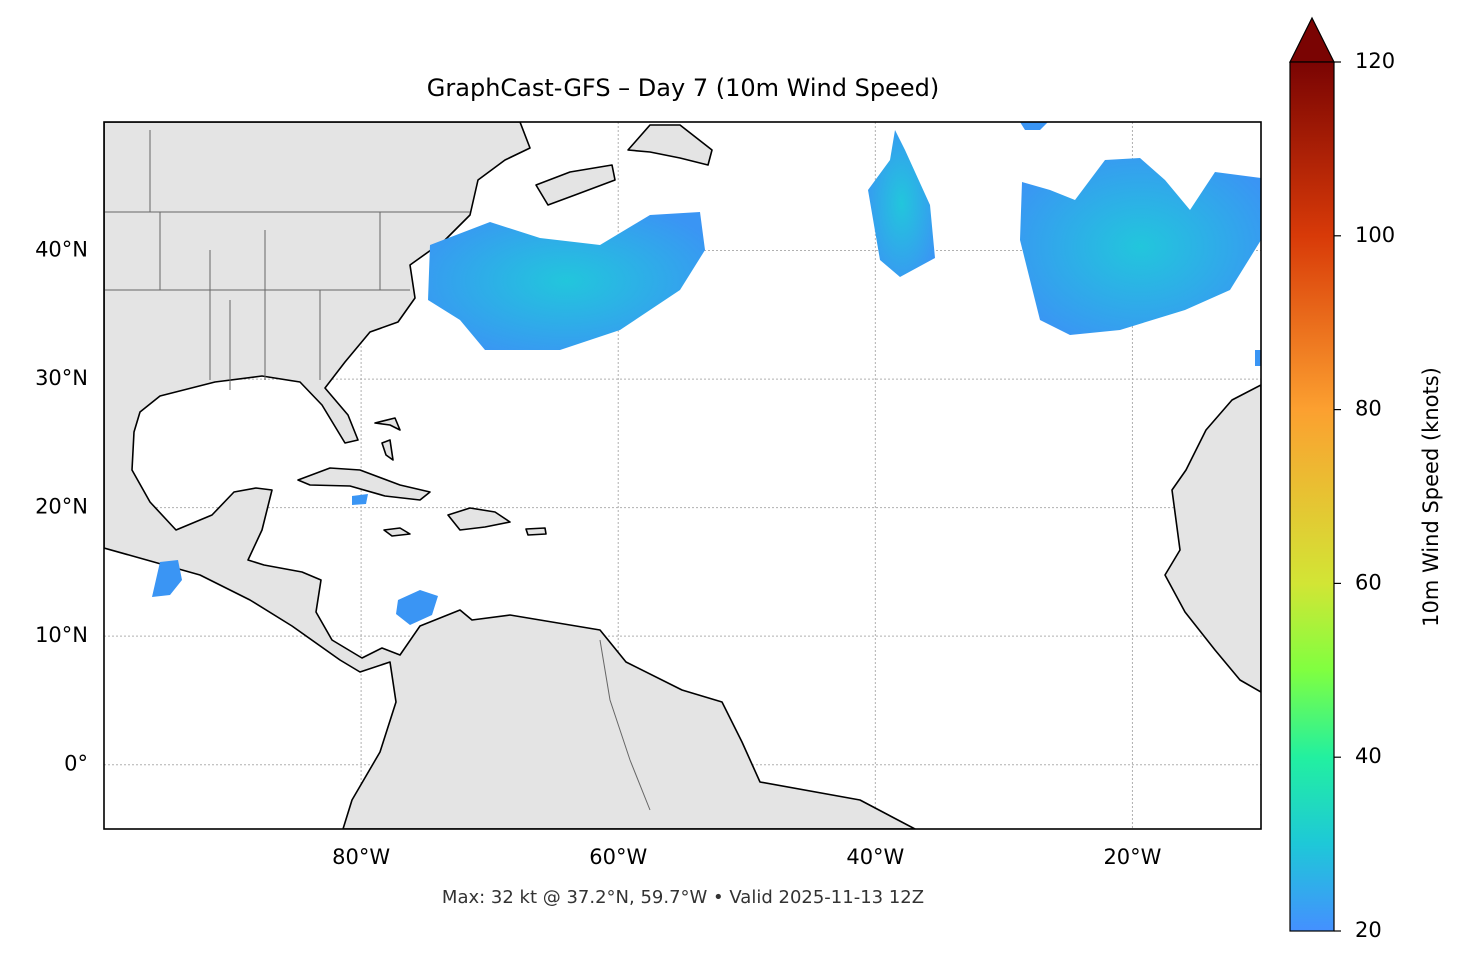  I want to click on colorbar-label: 10m Wind Speed (knots), so click(1431, 497).